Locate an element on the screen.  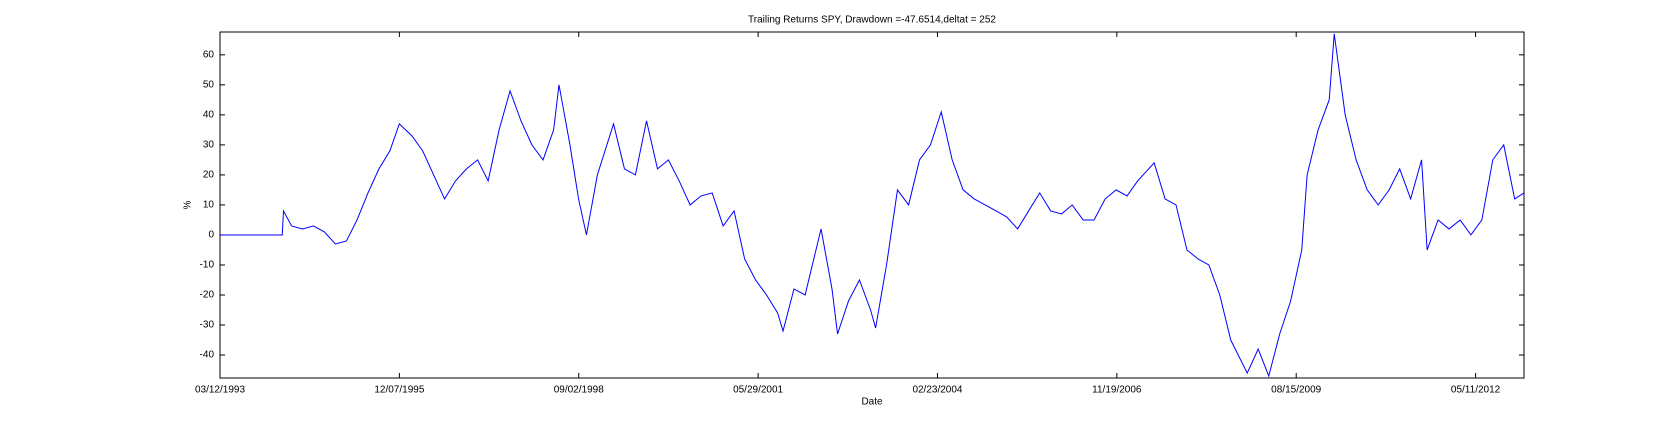
y-tick-label: 0 is located at coordinates (211, 235).